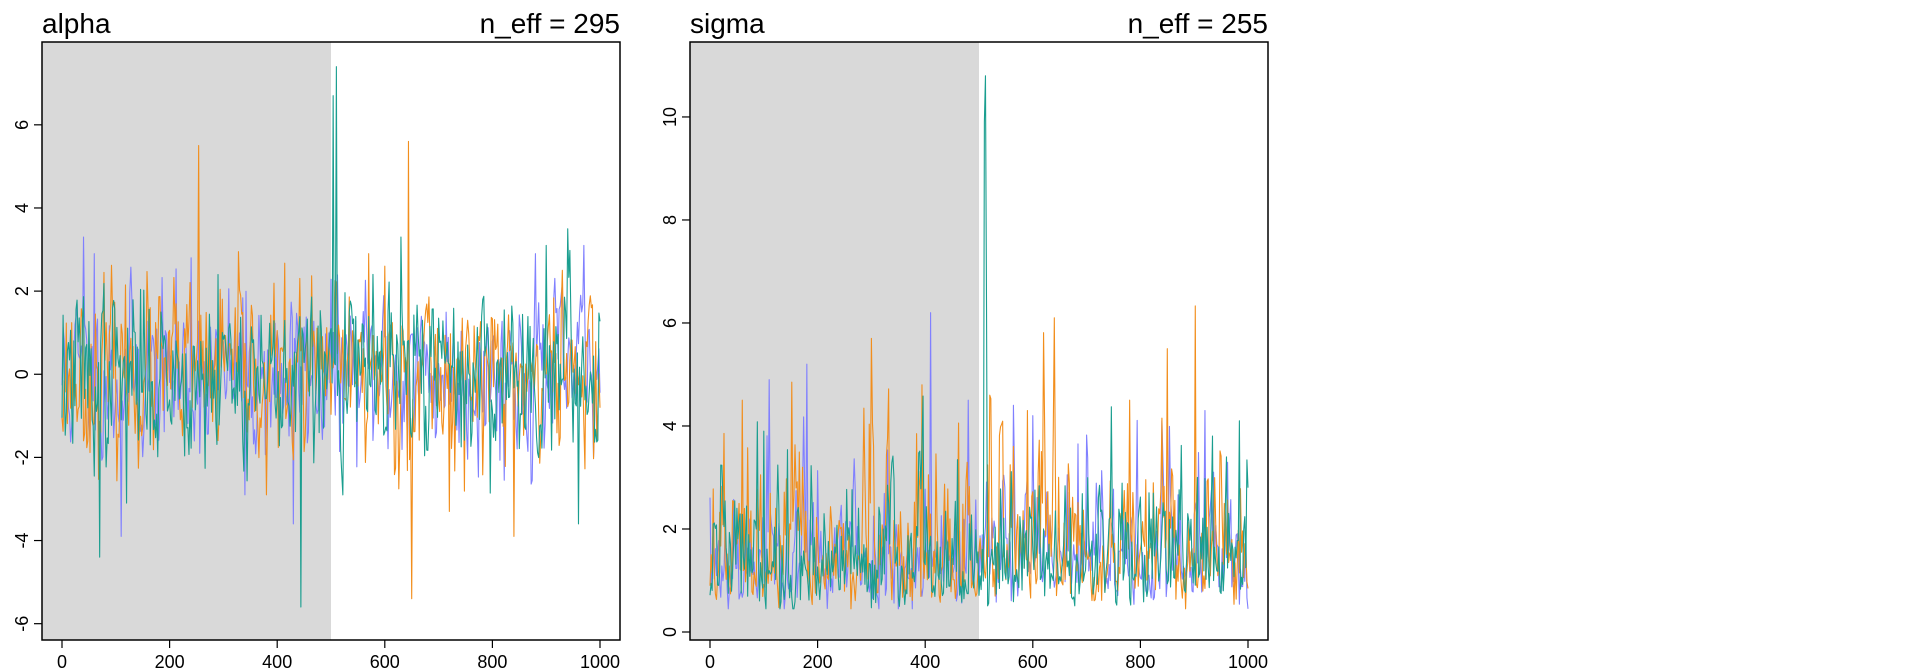 The height and width of the screenshot is (672, 1920). What do you see at coordinates (492, 662) in the screenshot?
I see `x-tick-label-alpha-800: 800` at bounding box center [492, 662].